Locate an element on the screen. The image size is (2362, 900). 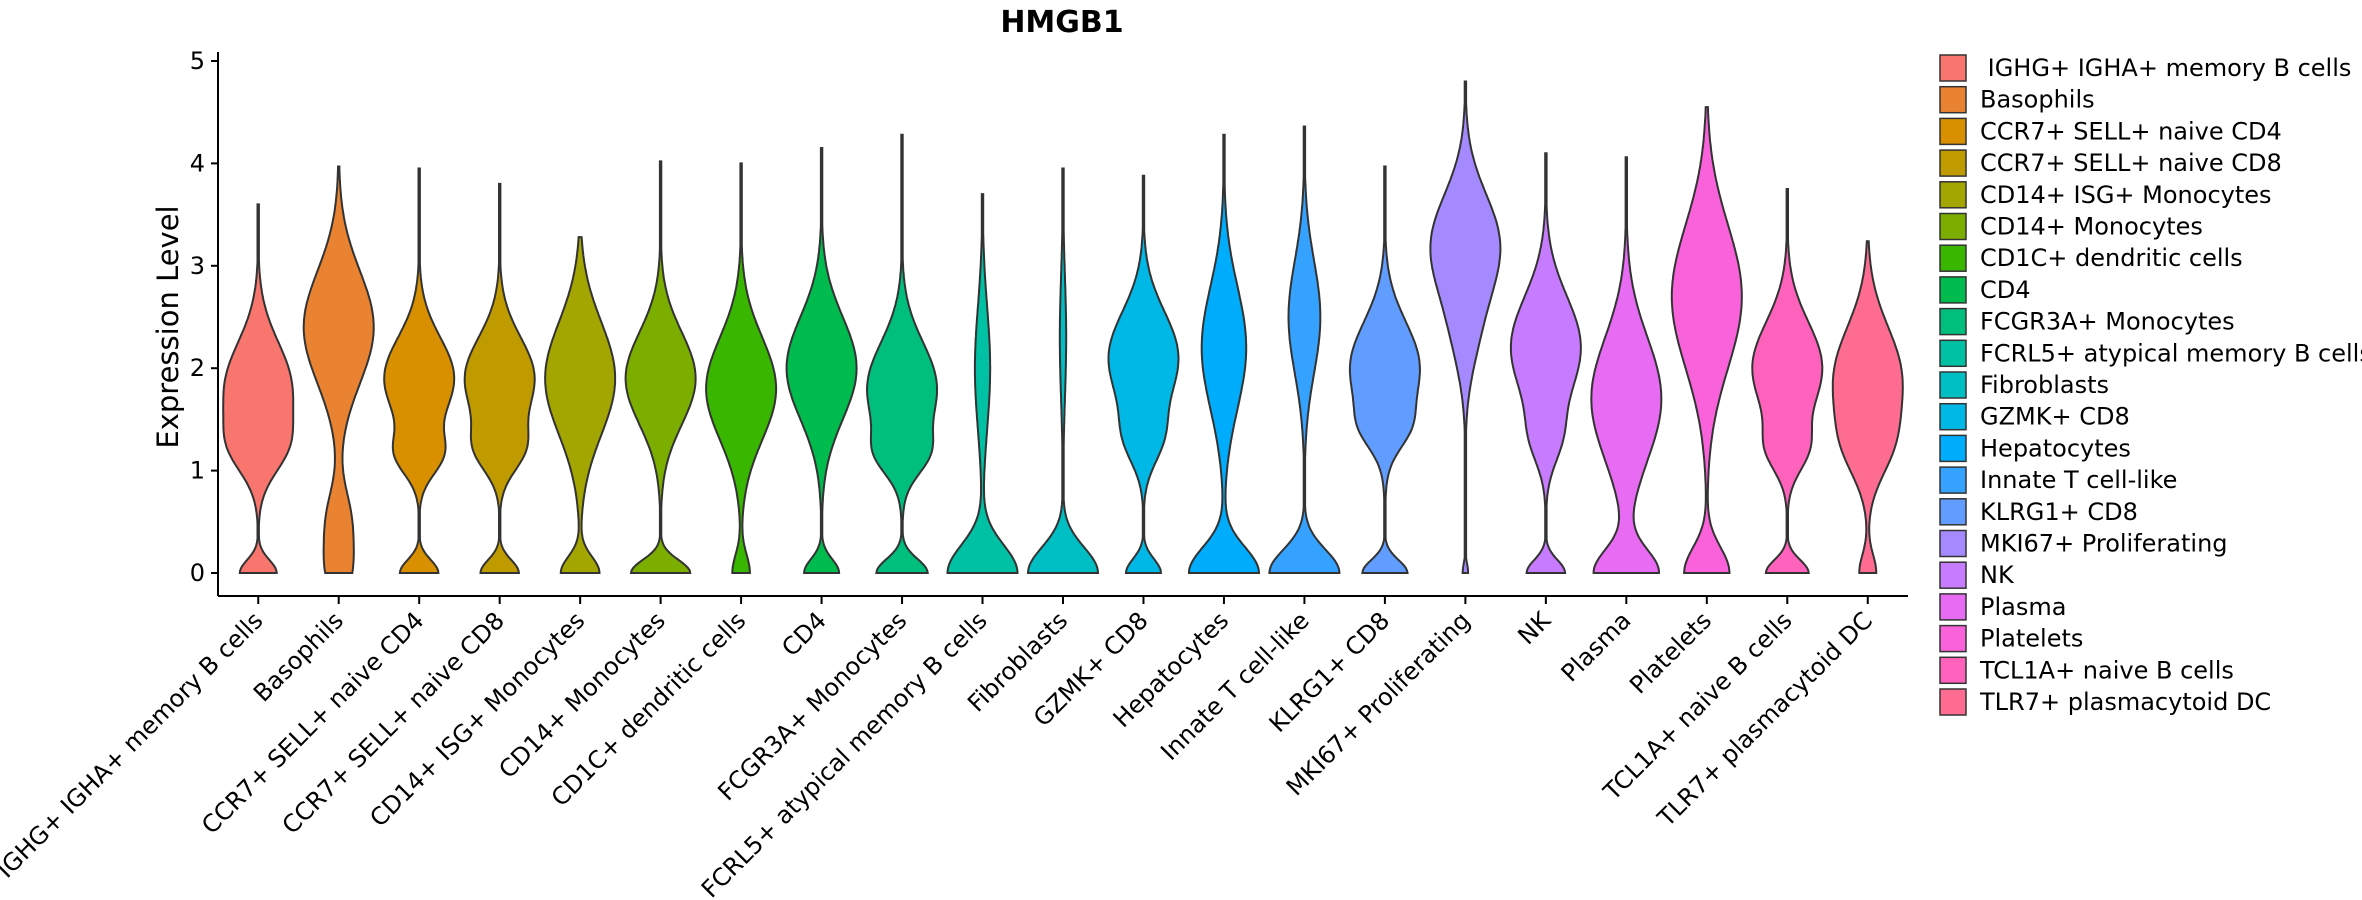
violin-cd14-monocytes is located at coordinates (660, 367).